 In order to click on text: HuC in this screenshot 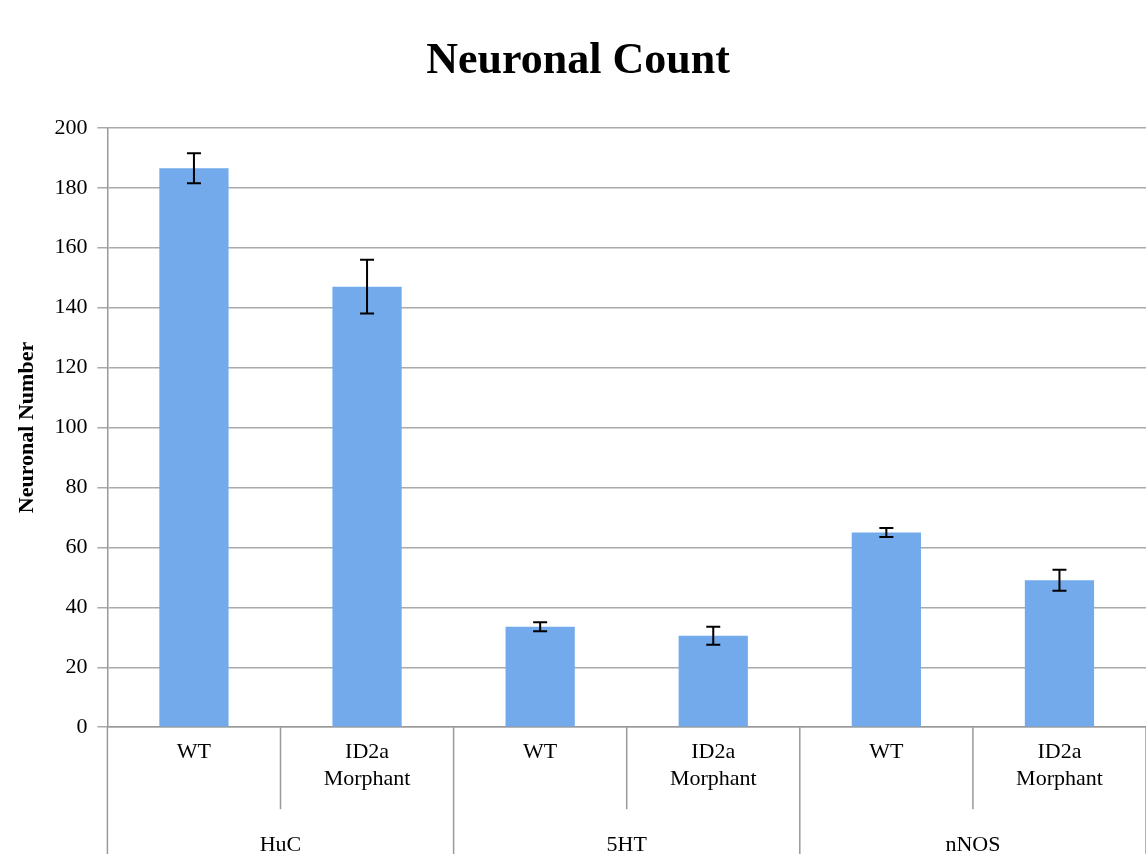, I will do `click(280, 842)`.